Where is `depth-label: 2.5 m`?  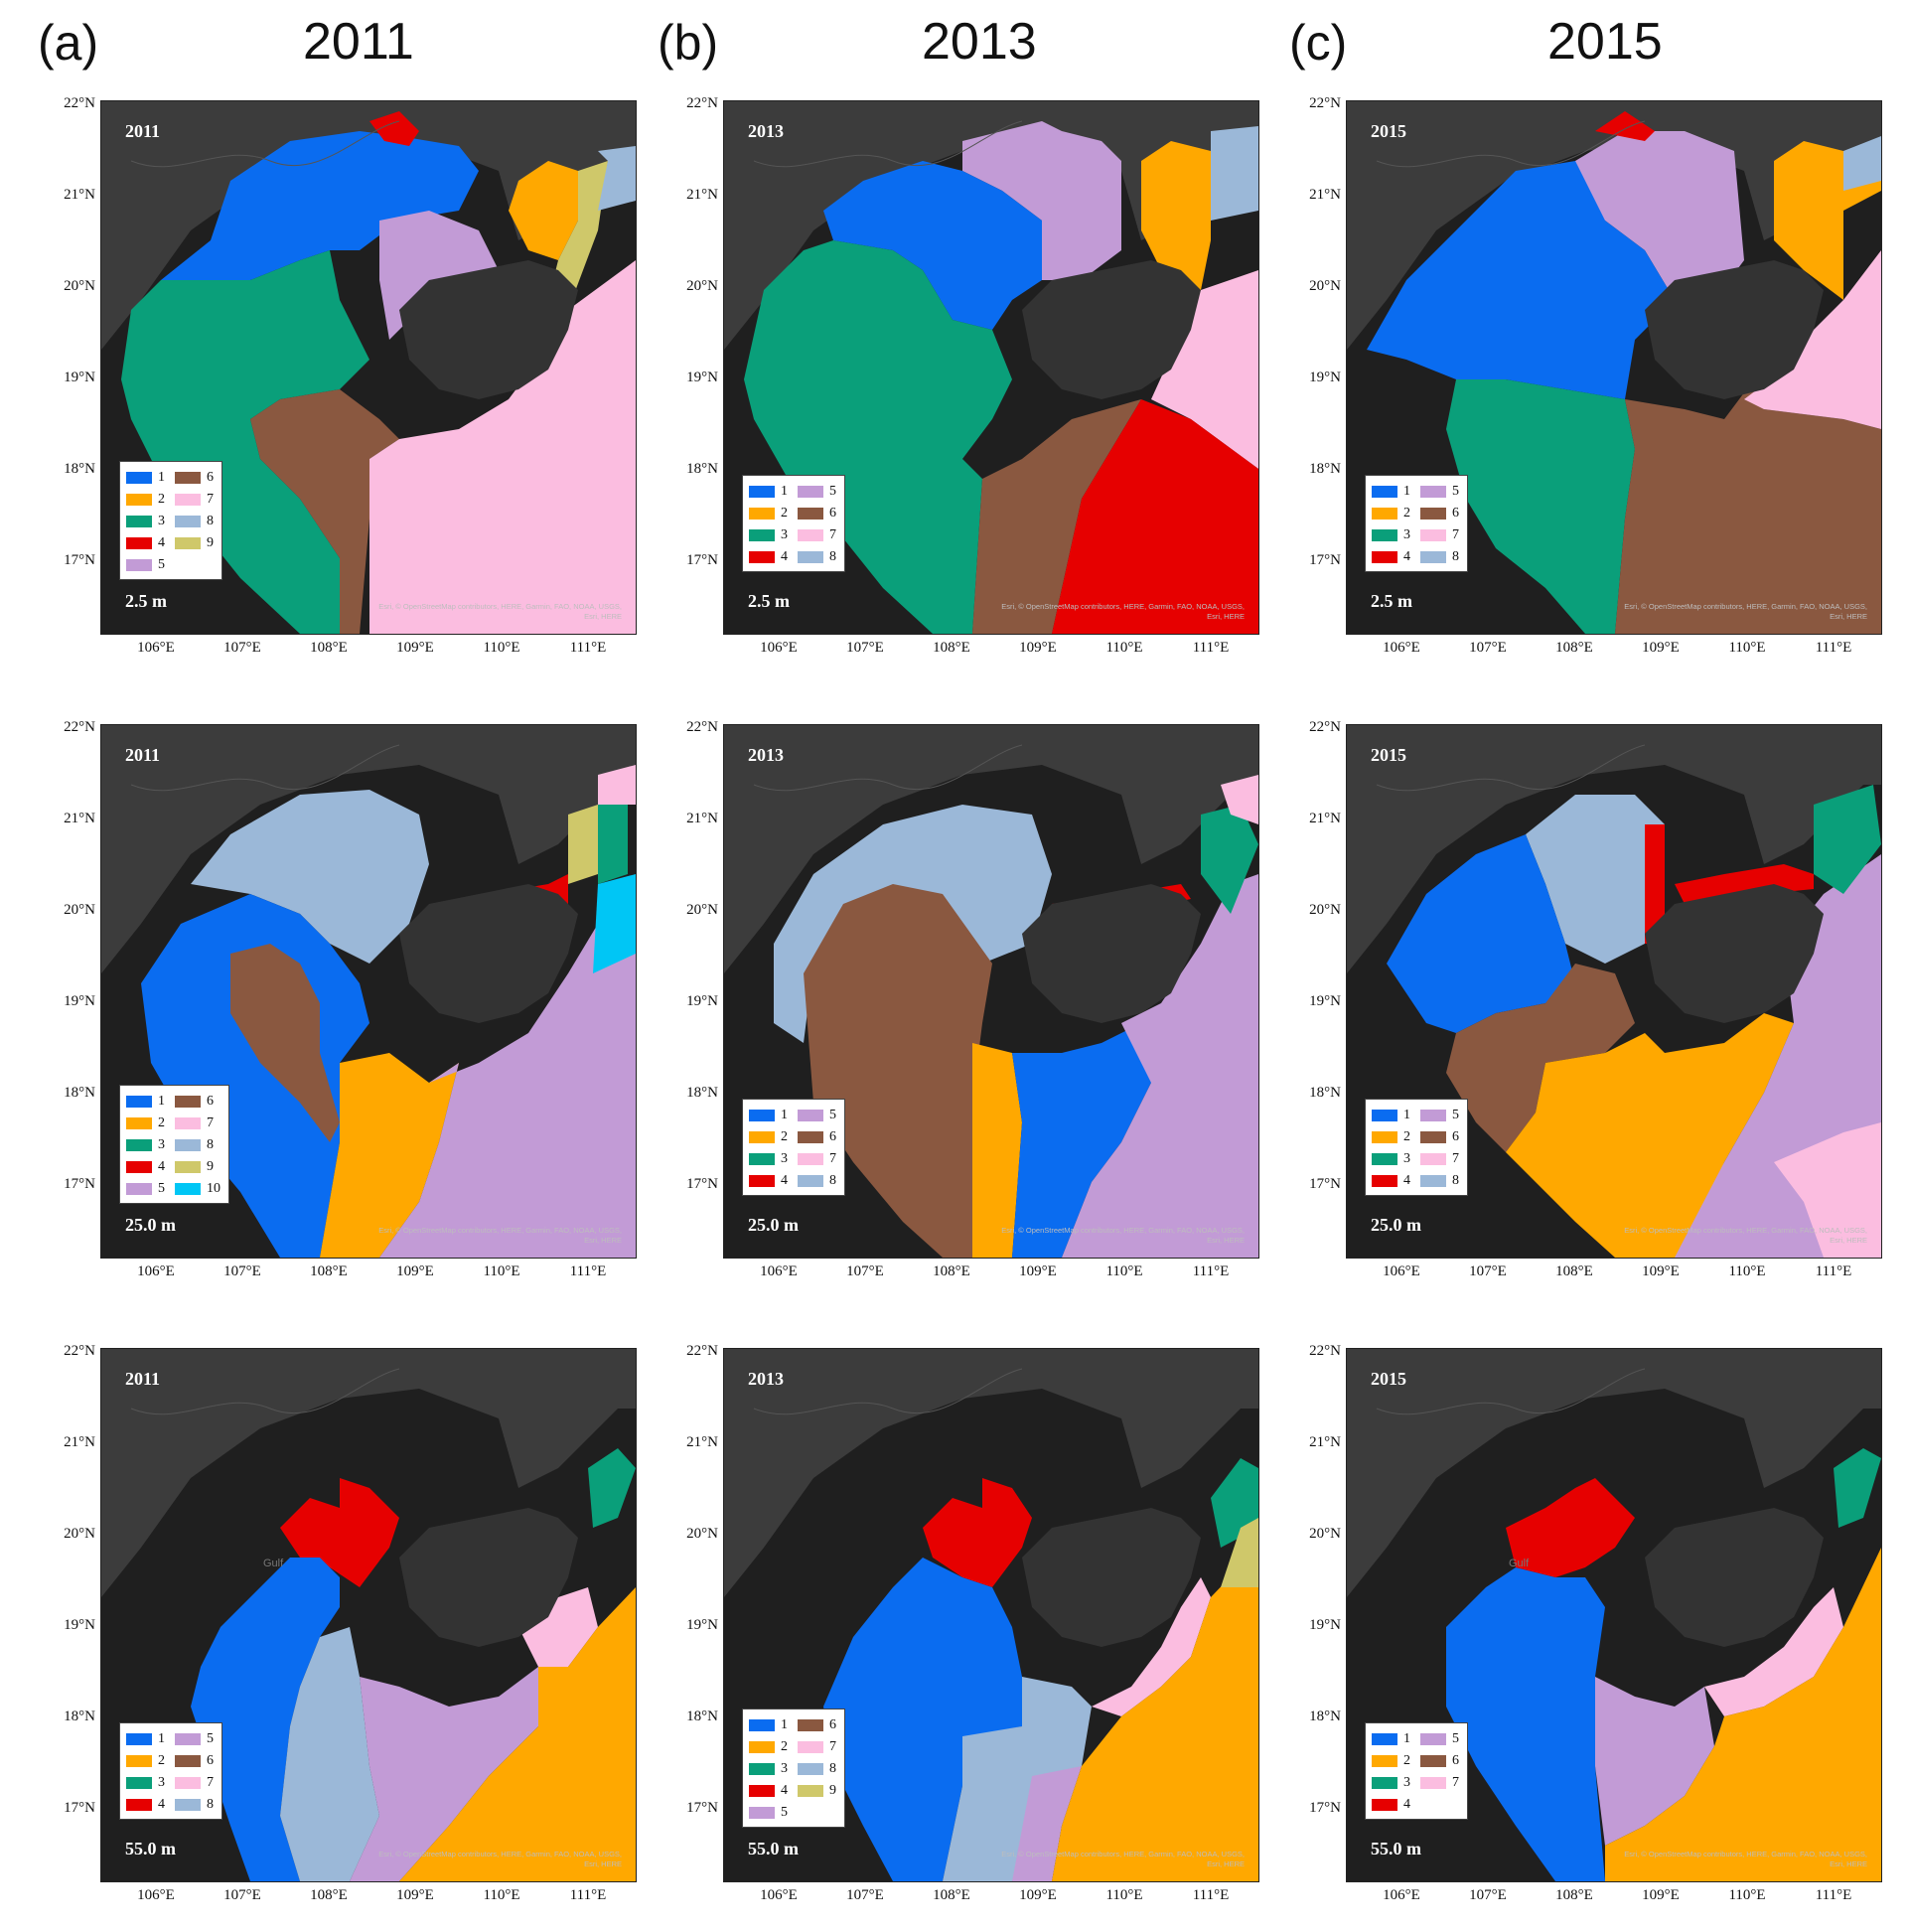
depth-label: 2.5 m is located at coordinates (146, 601).